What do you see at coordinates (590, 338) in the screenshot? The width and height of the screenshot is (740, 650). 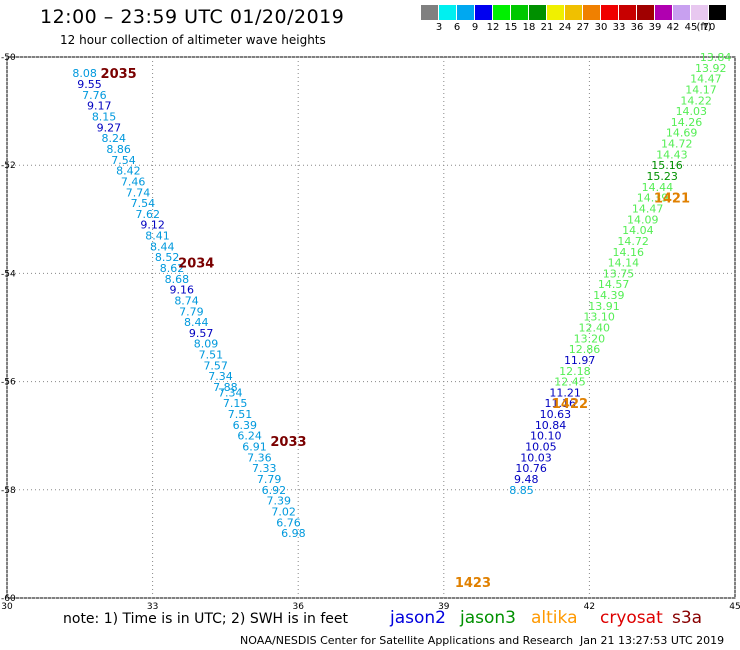 I see `wave-height-value: 13.20` at bounding box center [590, 338].